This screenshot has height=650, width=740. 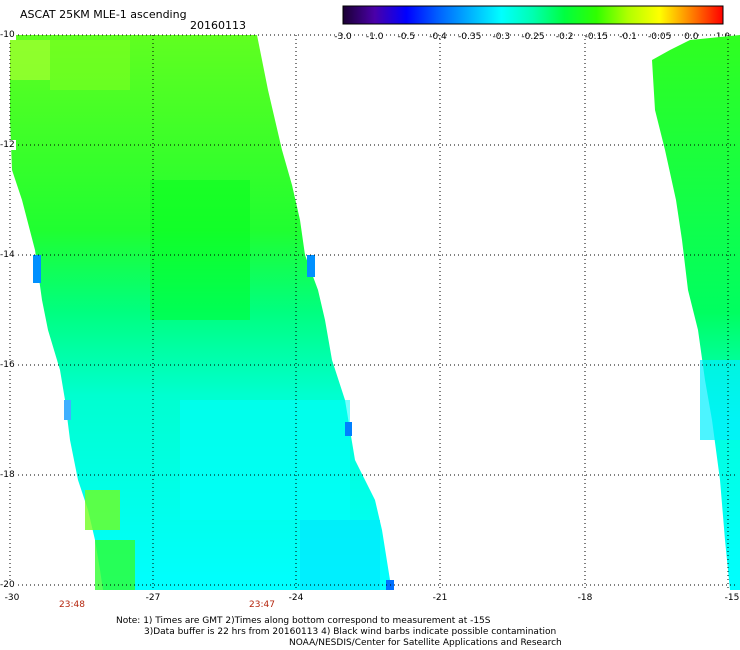 What do you see at coordinates (72, 605) in the screenshot?
I see `time-label: 23:48` at bounding box center [72, 605].